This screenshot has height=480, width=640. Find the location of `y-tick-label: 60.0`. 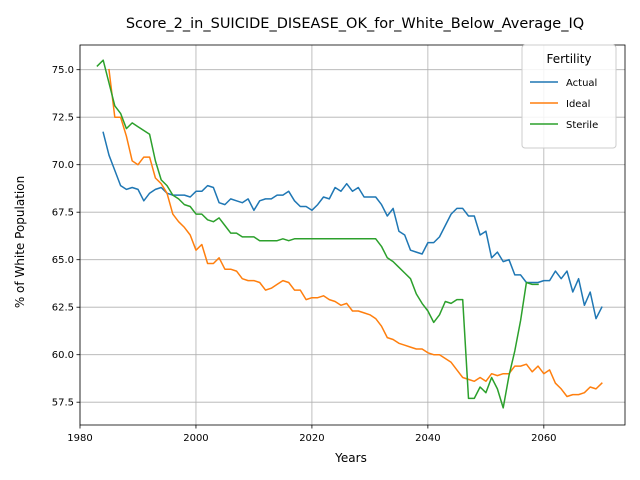

y-tick-label: 60.0 is located at coordinates (63, 355).